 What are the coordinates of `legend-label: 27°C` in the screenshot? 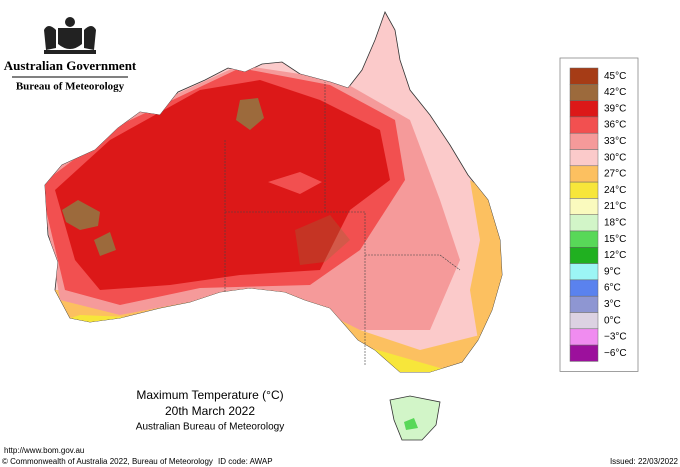 It's located at (615, 174).